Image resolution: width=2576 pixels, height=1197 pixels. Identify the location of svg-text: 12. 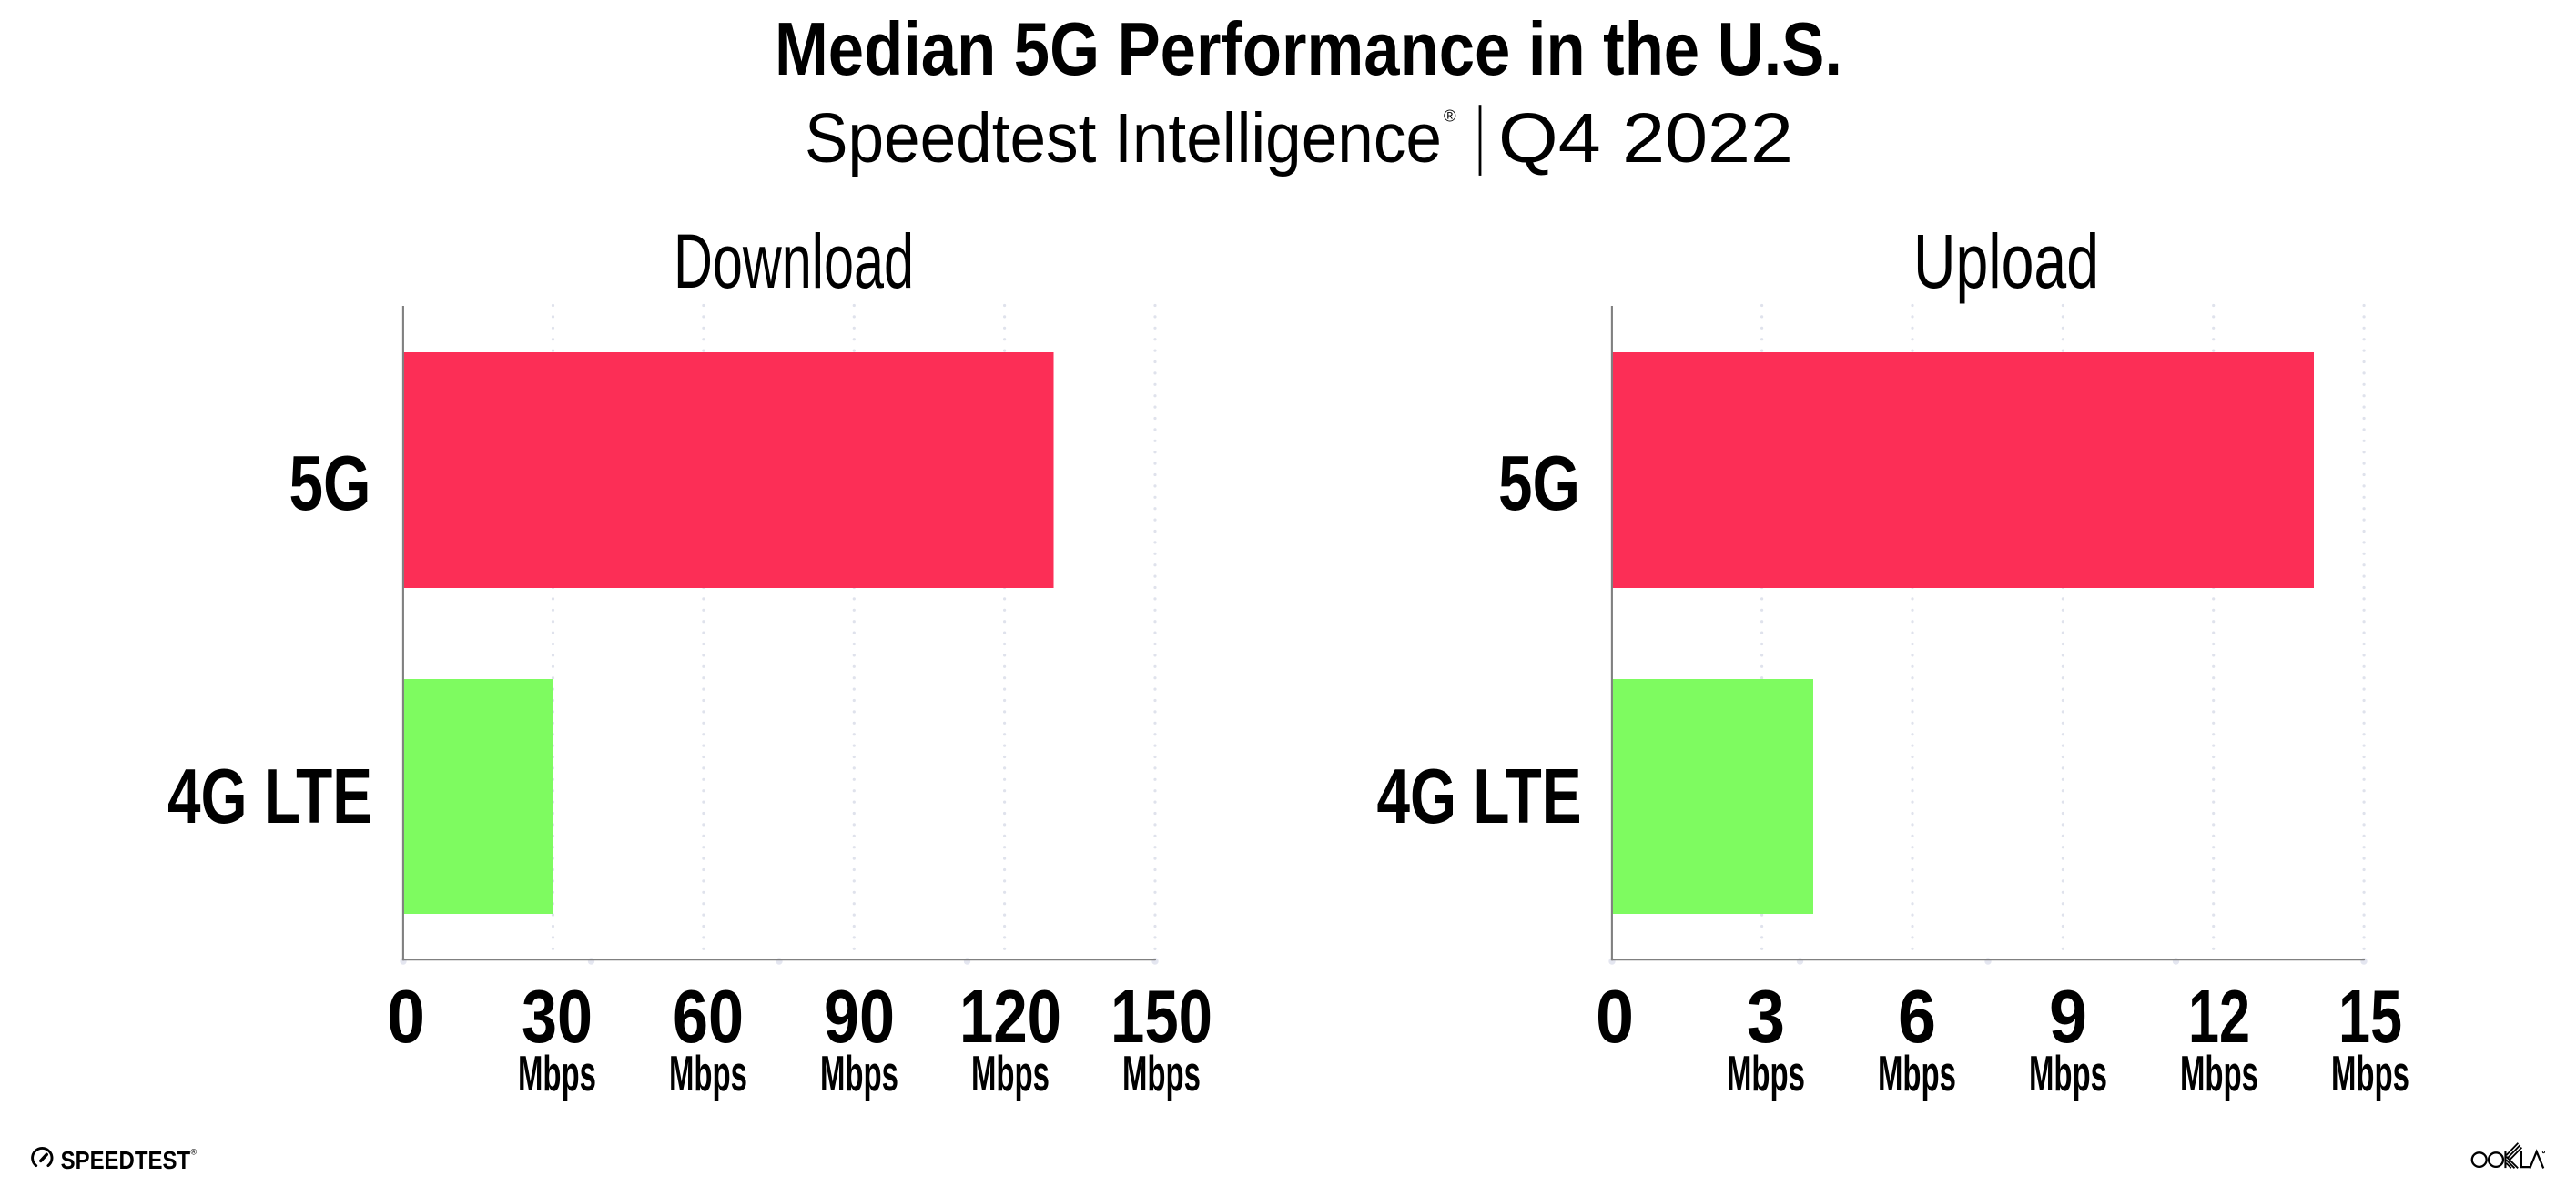
(2219, 1017).